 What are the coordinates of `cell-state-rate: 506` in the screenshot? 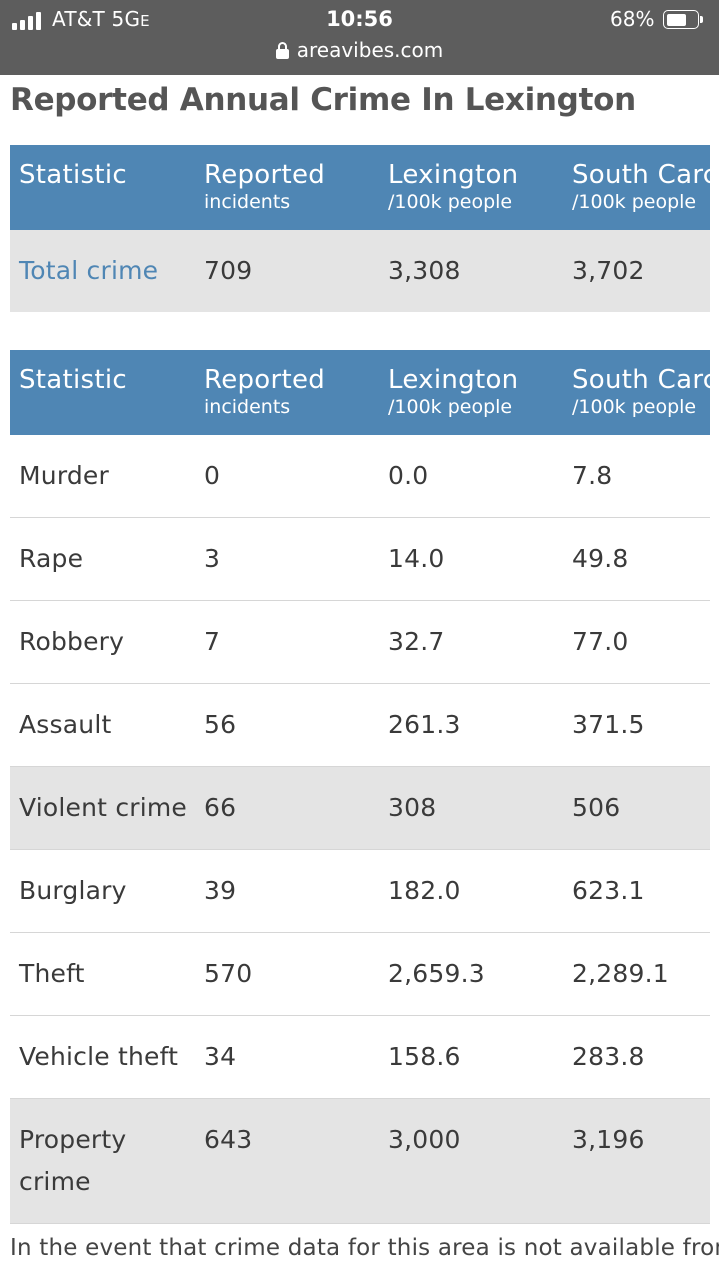 It's located at (596, 807).